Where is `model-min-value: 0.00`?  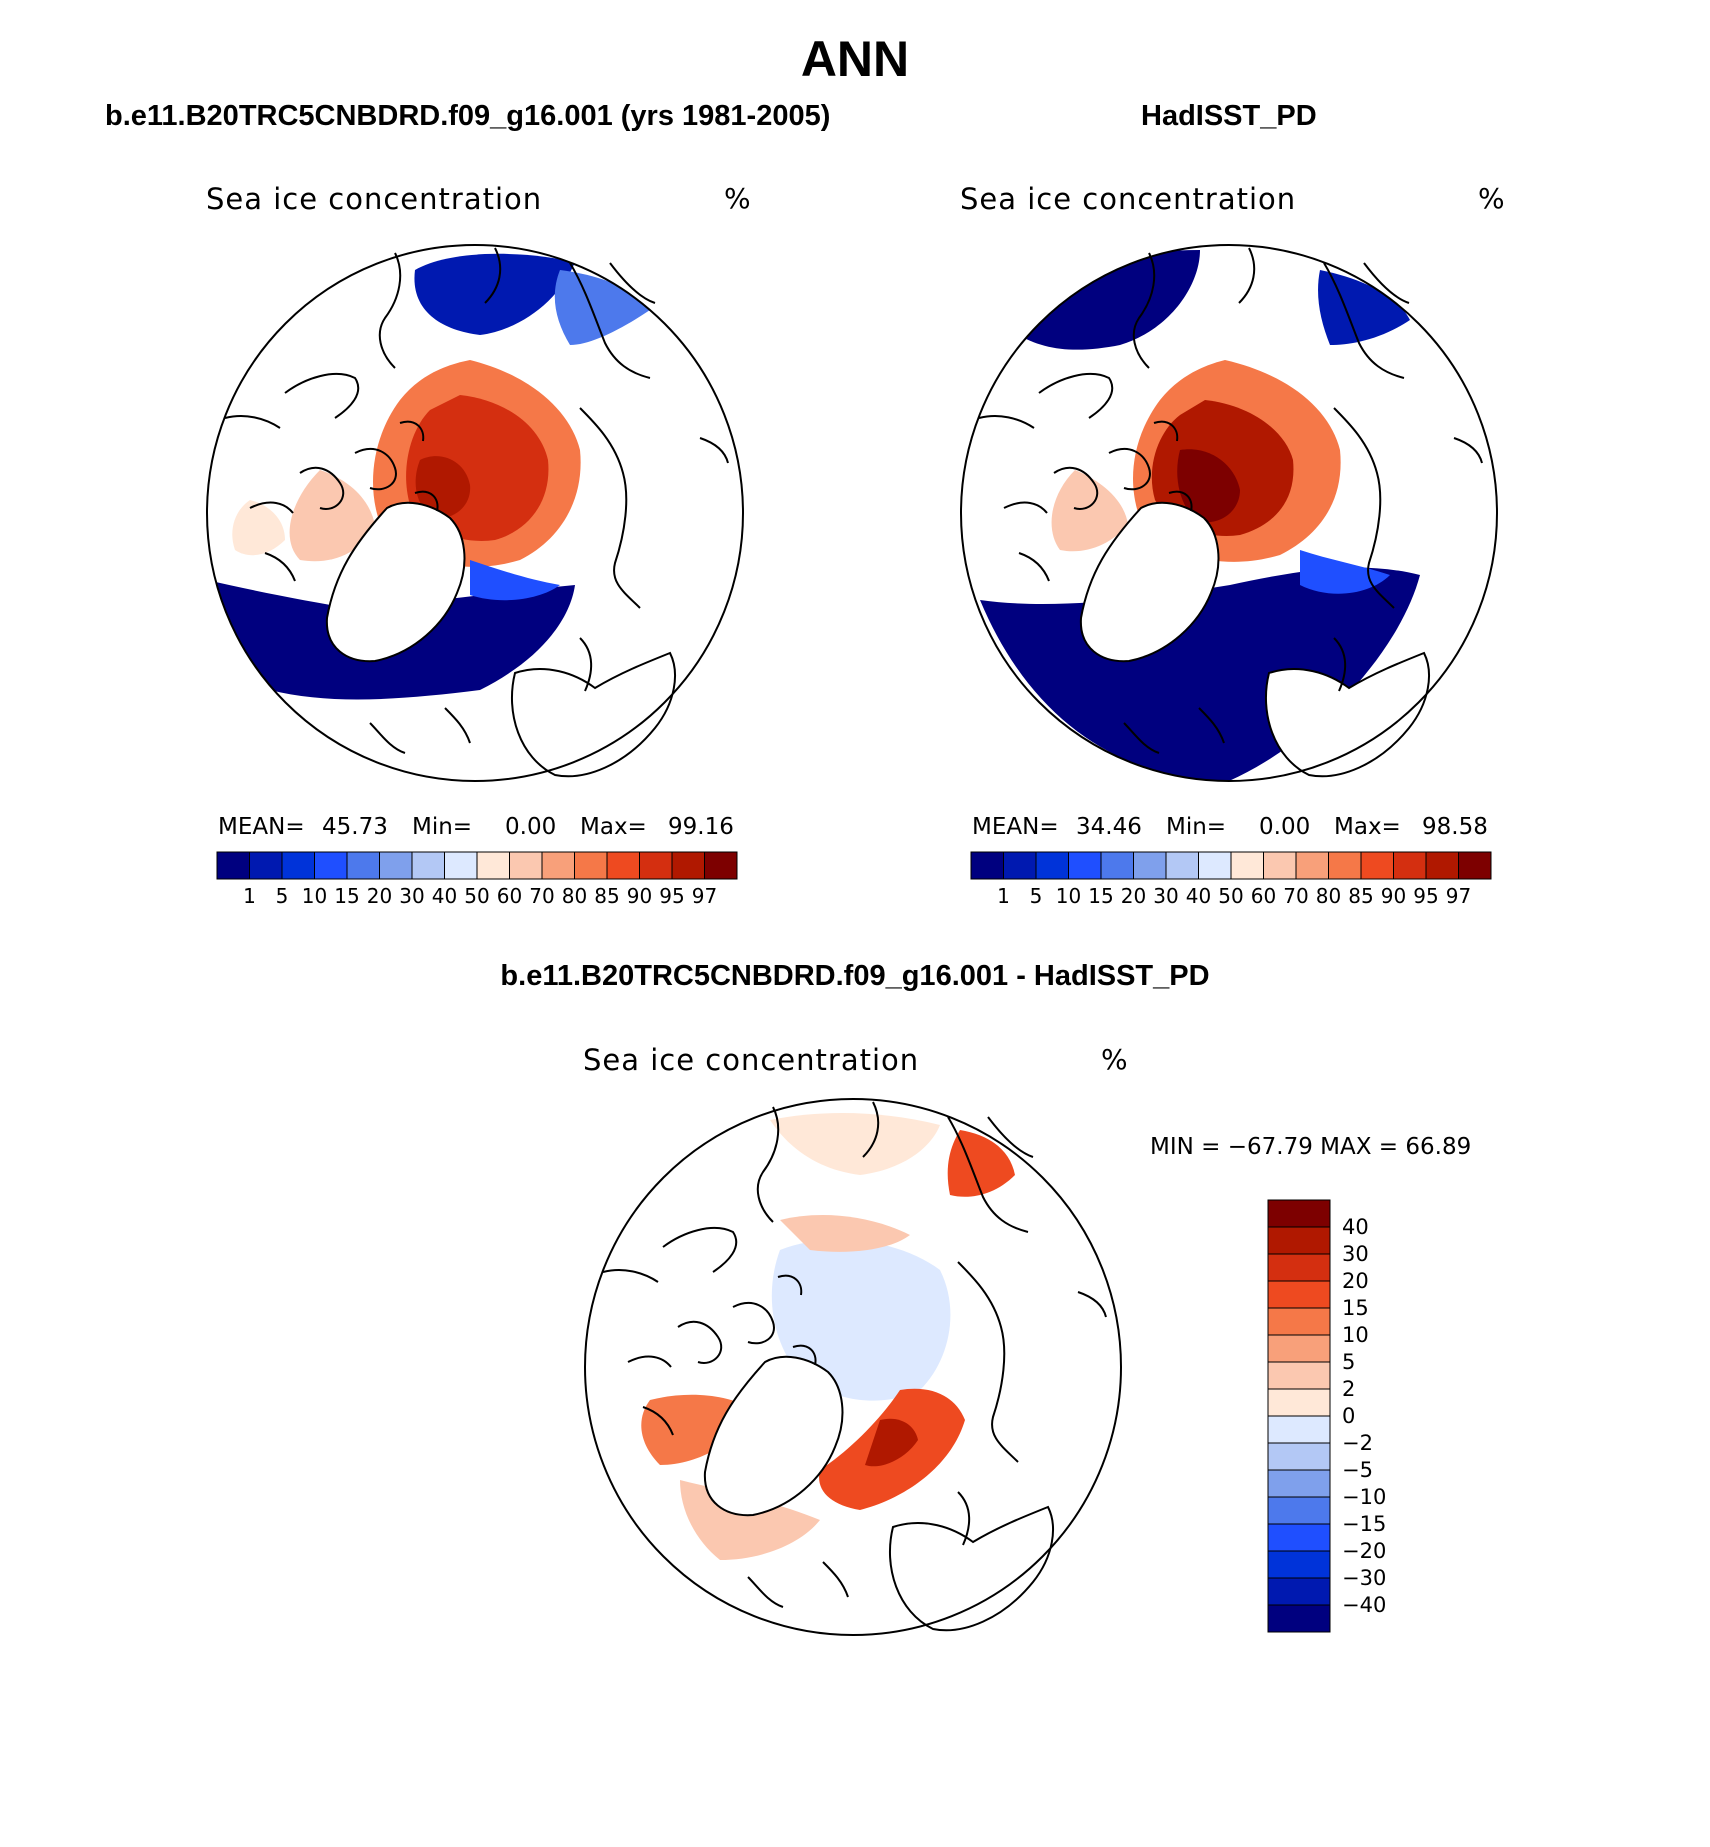
model-min-value: 0.00 is located at coordinates (531, 827).